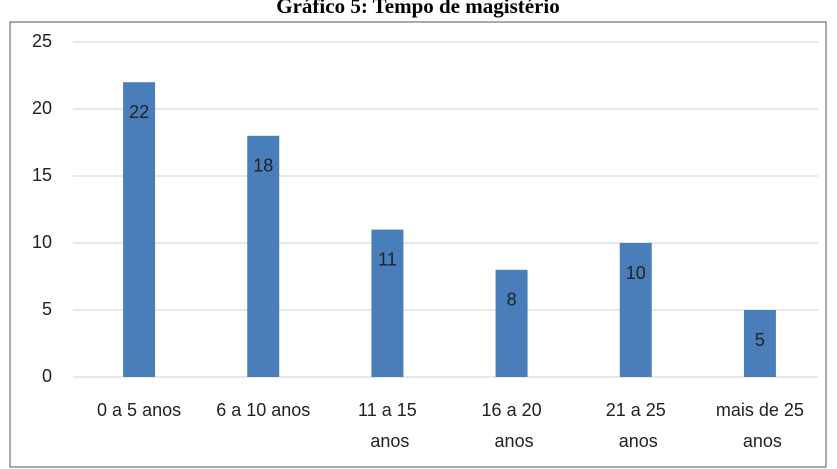  Describe the element at coordinates (263, 166) in the screenshot. I see `data-label: 18` at that location.